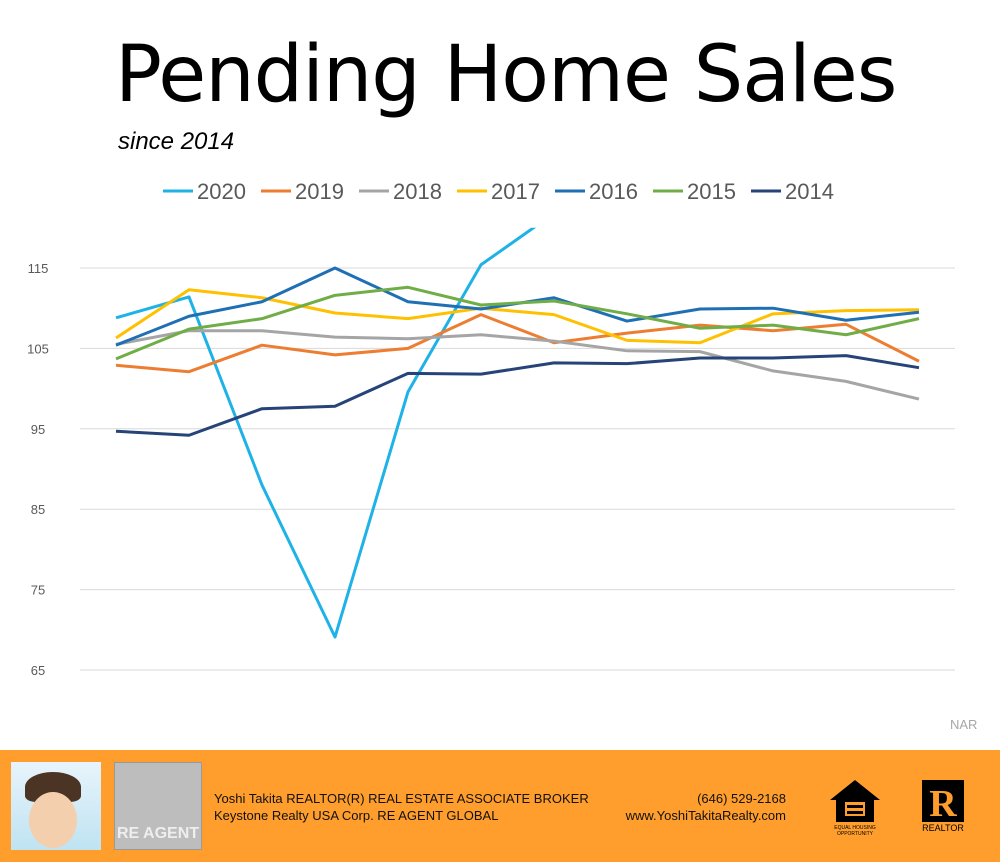  I want to click on series-line-2019, so click(517, 343).